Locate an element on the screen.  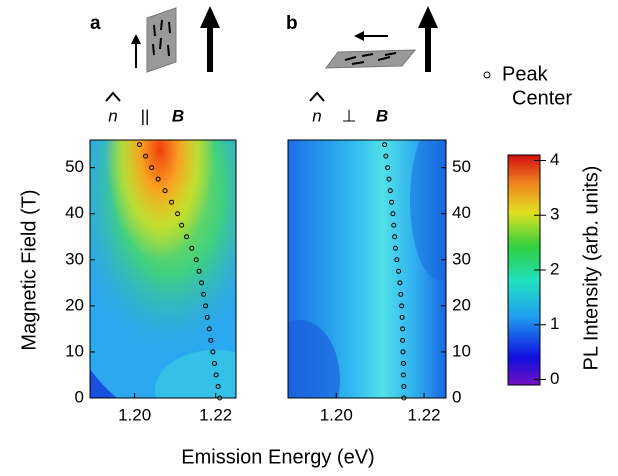
colorbar-label: PL Intensity (arb. units) is located at coordinates (591, 268).